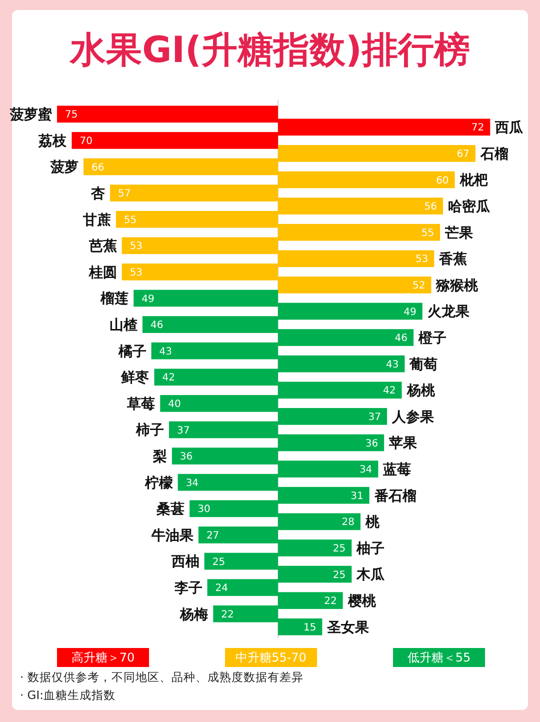 The width and height of the screenshot is (540, 722). What do you see at coordinates (135, 378) in the screenshot?
I see `y-tick-label: 鲜枣` at bounding box center [135, 378].